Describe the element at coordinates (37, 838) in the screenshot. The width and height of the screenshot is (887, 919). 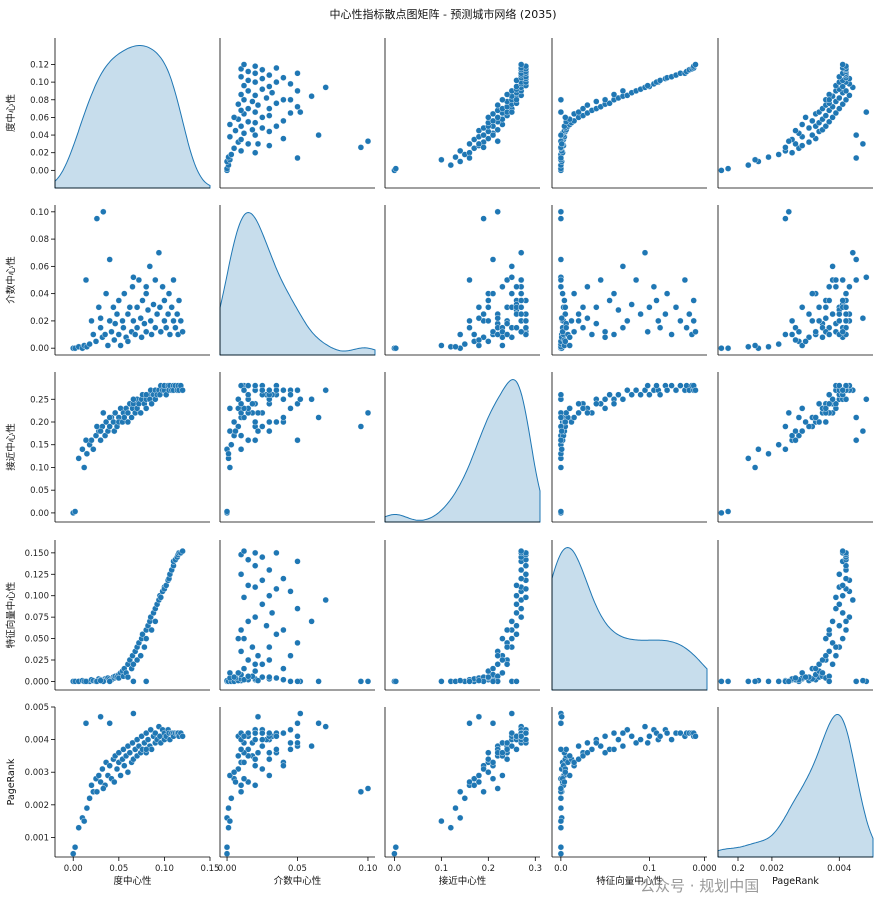
I see `y-tick-label: 0.001` at that location.